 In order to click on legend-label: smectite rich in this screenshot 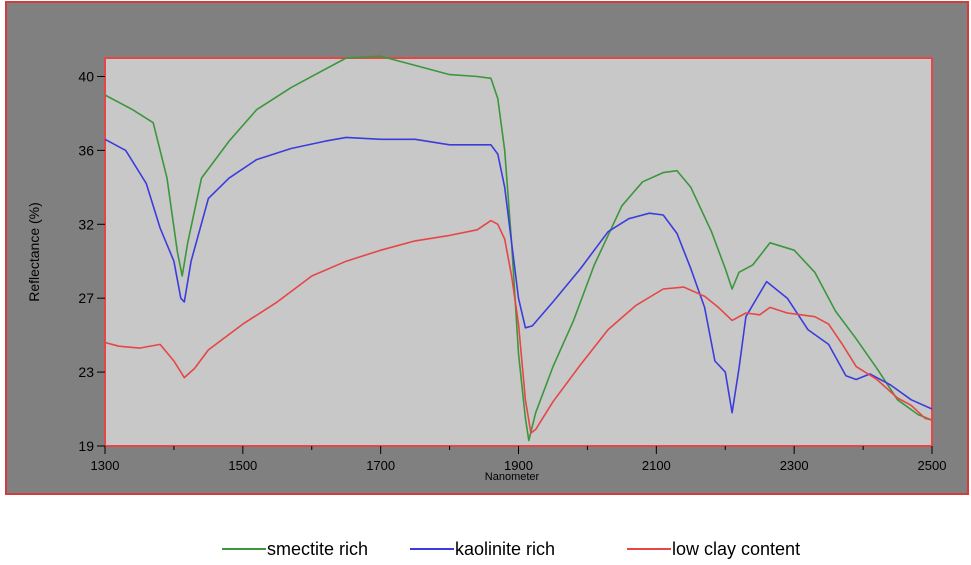, I will do `click(318, 549)`.